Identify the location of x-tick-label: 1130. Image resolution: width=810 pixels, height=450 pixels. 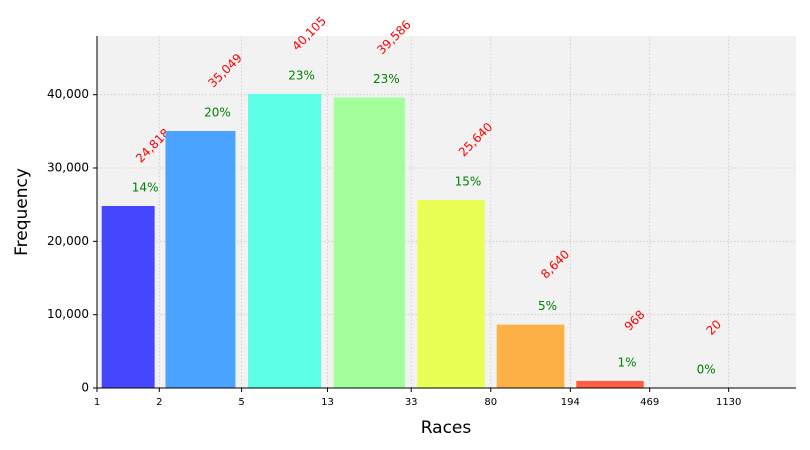
(728, 402).